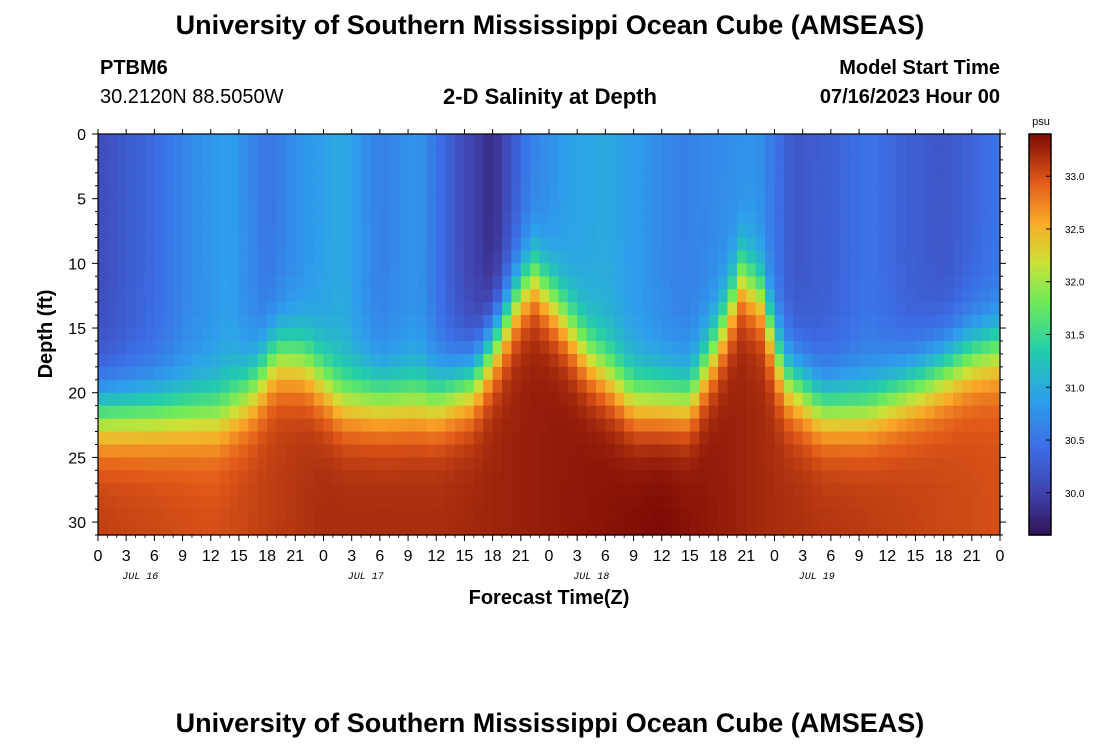 The image size is (1100, 750). What do you see at coordinates (774, 556) in the screenshot?
I see `x-tick-label: 0` at bounding box center [774, 556].